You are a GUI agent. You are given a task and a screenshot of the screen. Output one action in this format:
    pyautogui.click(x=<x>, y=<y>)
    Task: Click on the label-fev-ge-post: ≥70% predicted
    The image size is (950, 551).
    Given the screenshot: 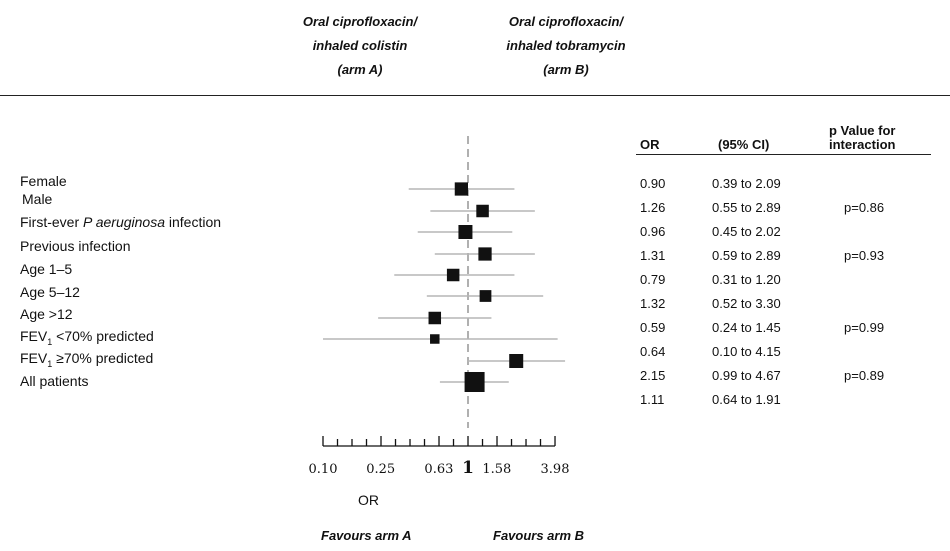 What is the action you would take?
    pyautogui.click(x=103, y=358)
    